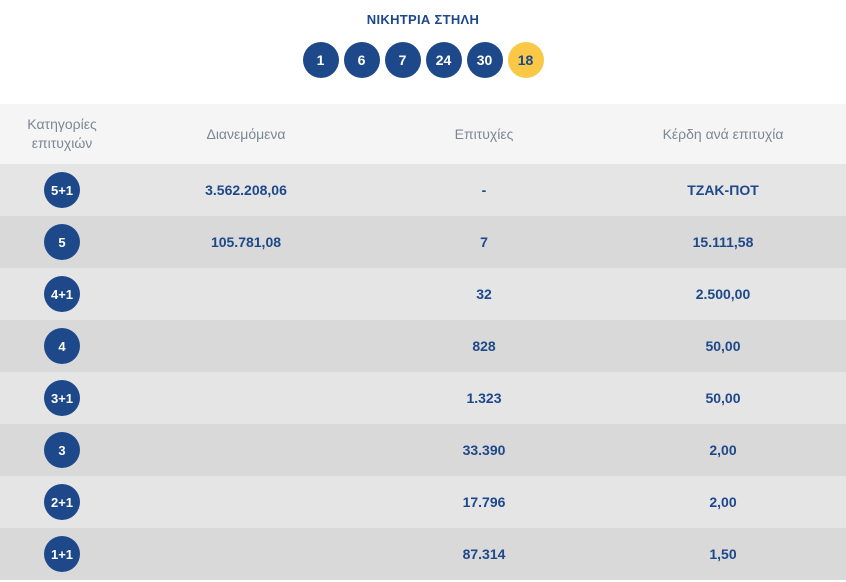 This screenshot has height=582, width=846. What do you see at coordinates (62, 143) in the screenshot?
I see `header-category-line2: επιτυχιών` at bounding box center [62, 143].